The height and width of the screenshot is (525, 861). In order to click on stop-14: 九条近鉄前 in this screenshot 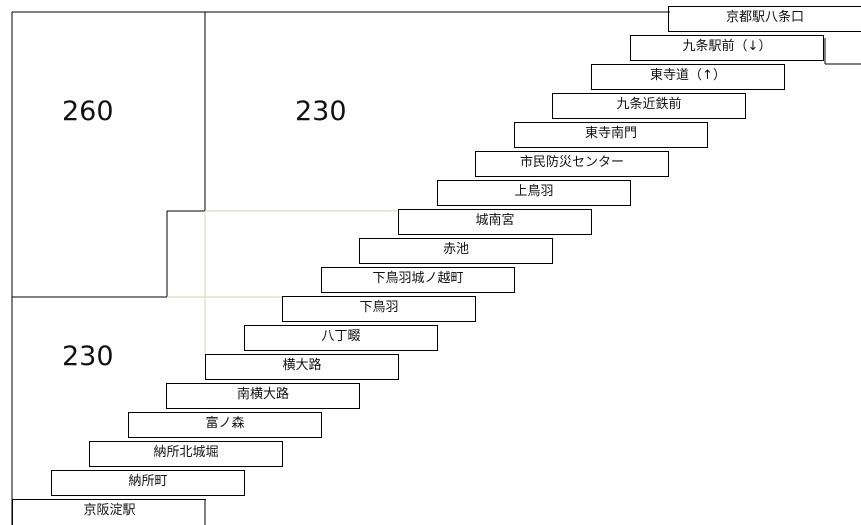, I will do `click(649, 106)`.